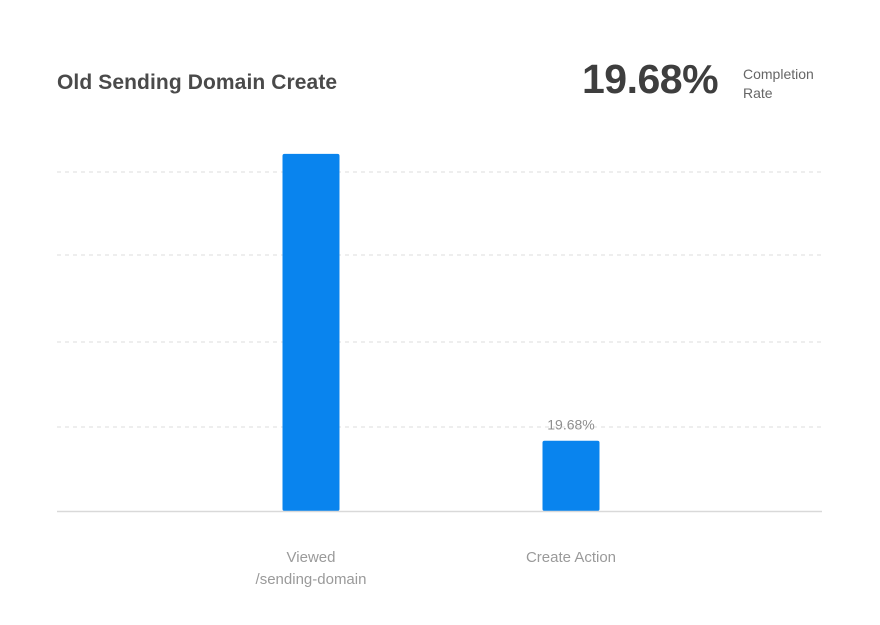 Image resolution: width=880 pixels, height=625 pixels. I want to click on completion-rate-value: 19.68%, so click(650, 79).